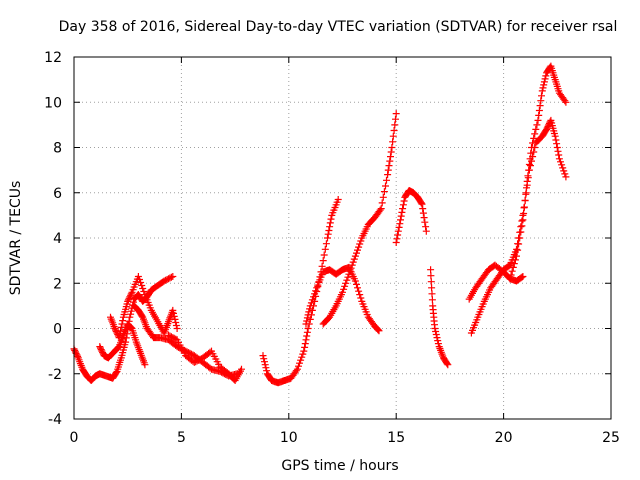 The image size is (640, 480). What do you see at coordinates (57, 239) in the screenshot?
I see `y-tick-label: 4` at bounding box center [57, 239].